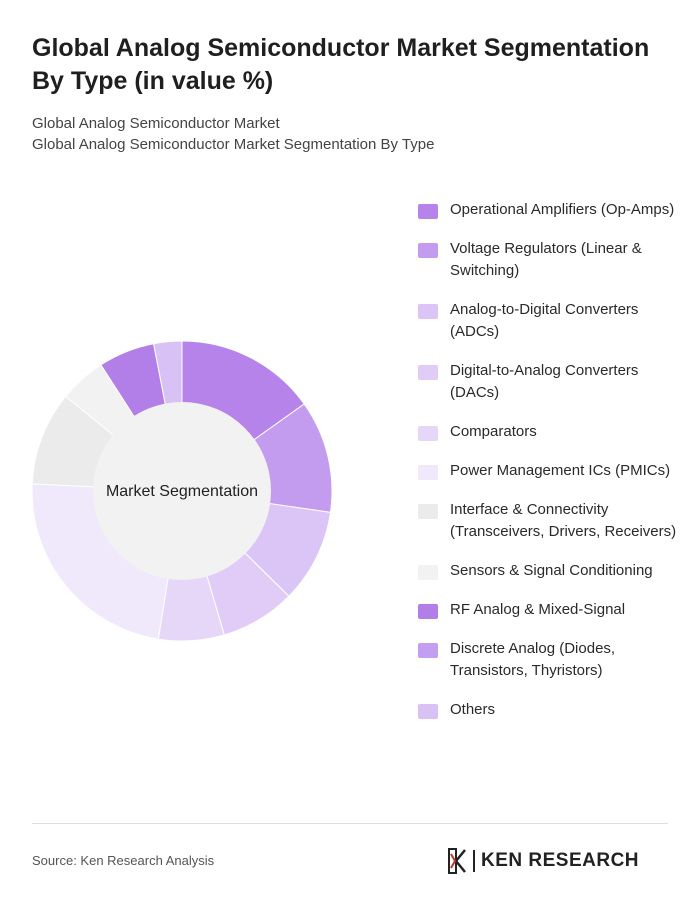  What do you see at coordinates (544, 381) in the screenshot?
I see `legend-label: Digital-to-Analog Converters (DACs)` at bounding box center [544, 381].